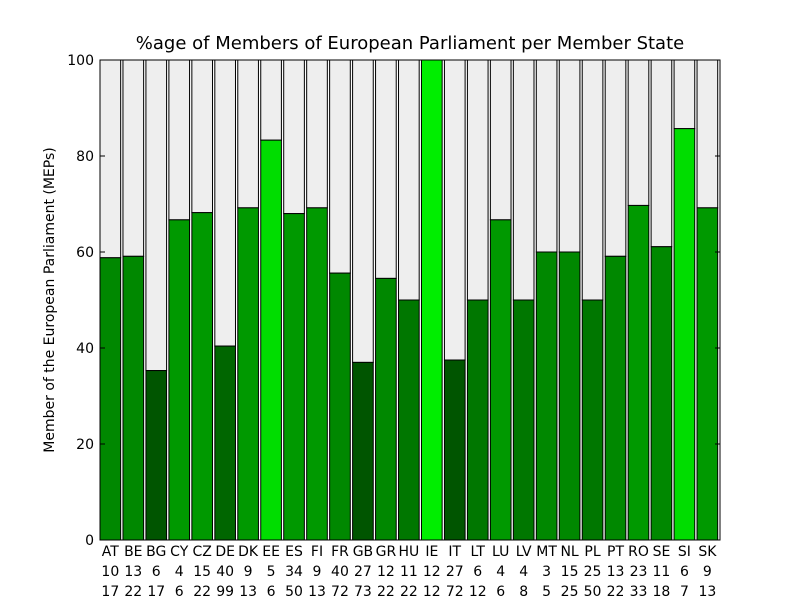  Describe the element at coordinates (225, 552) in the screenshot. I see `x-tick-label: DE` at that location.